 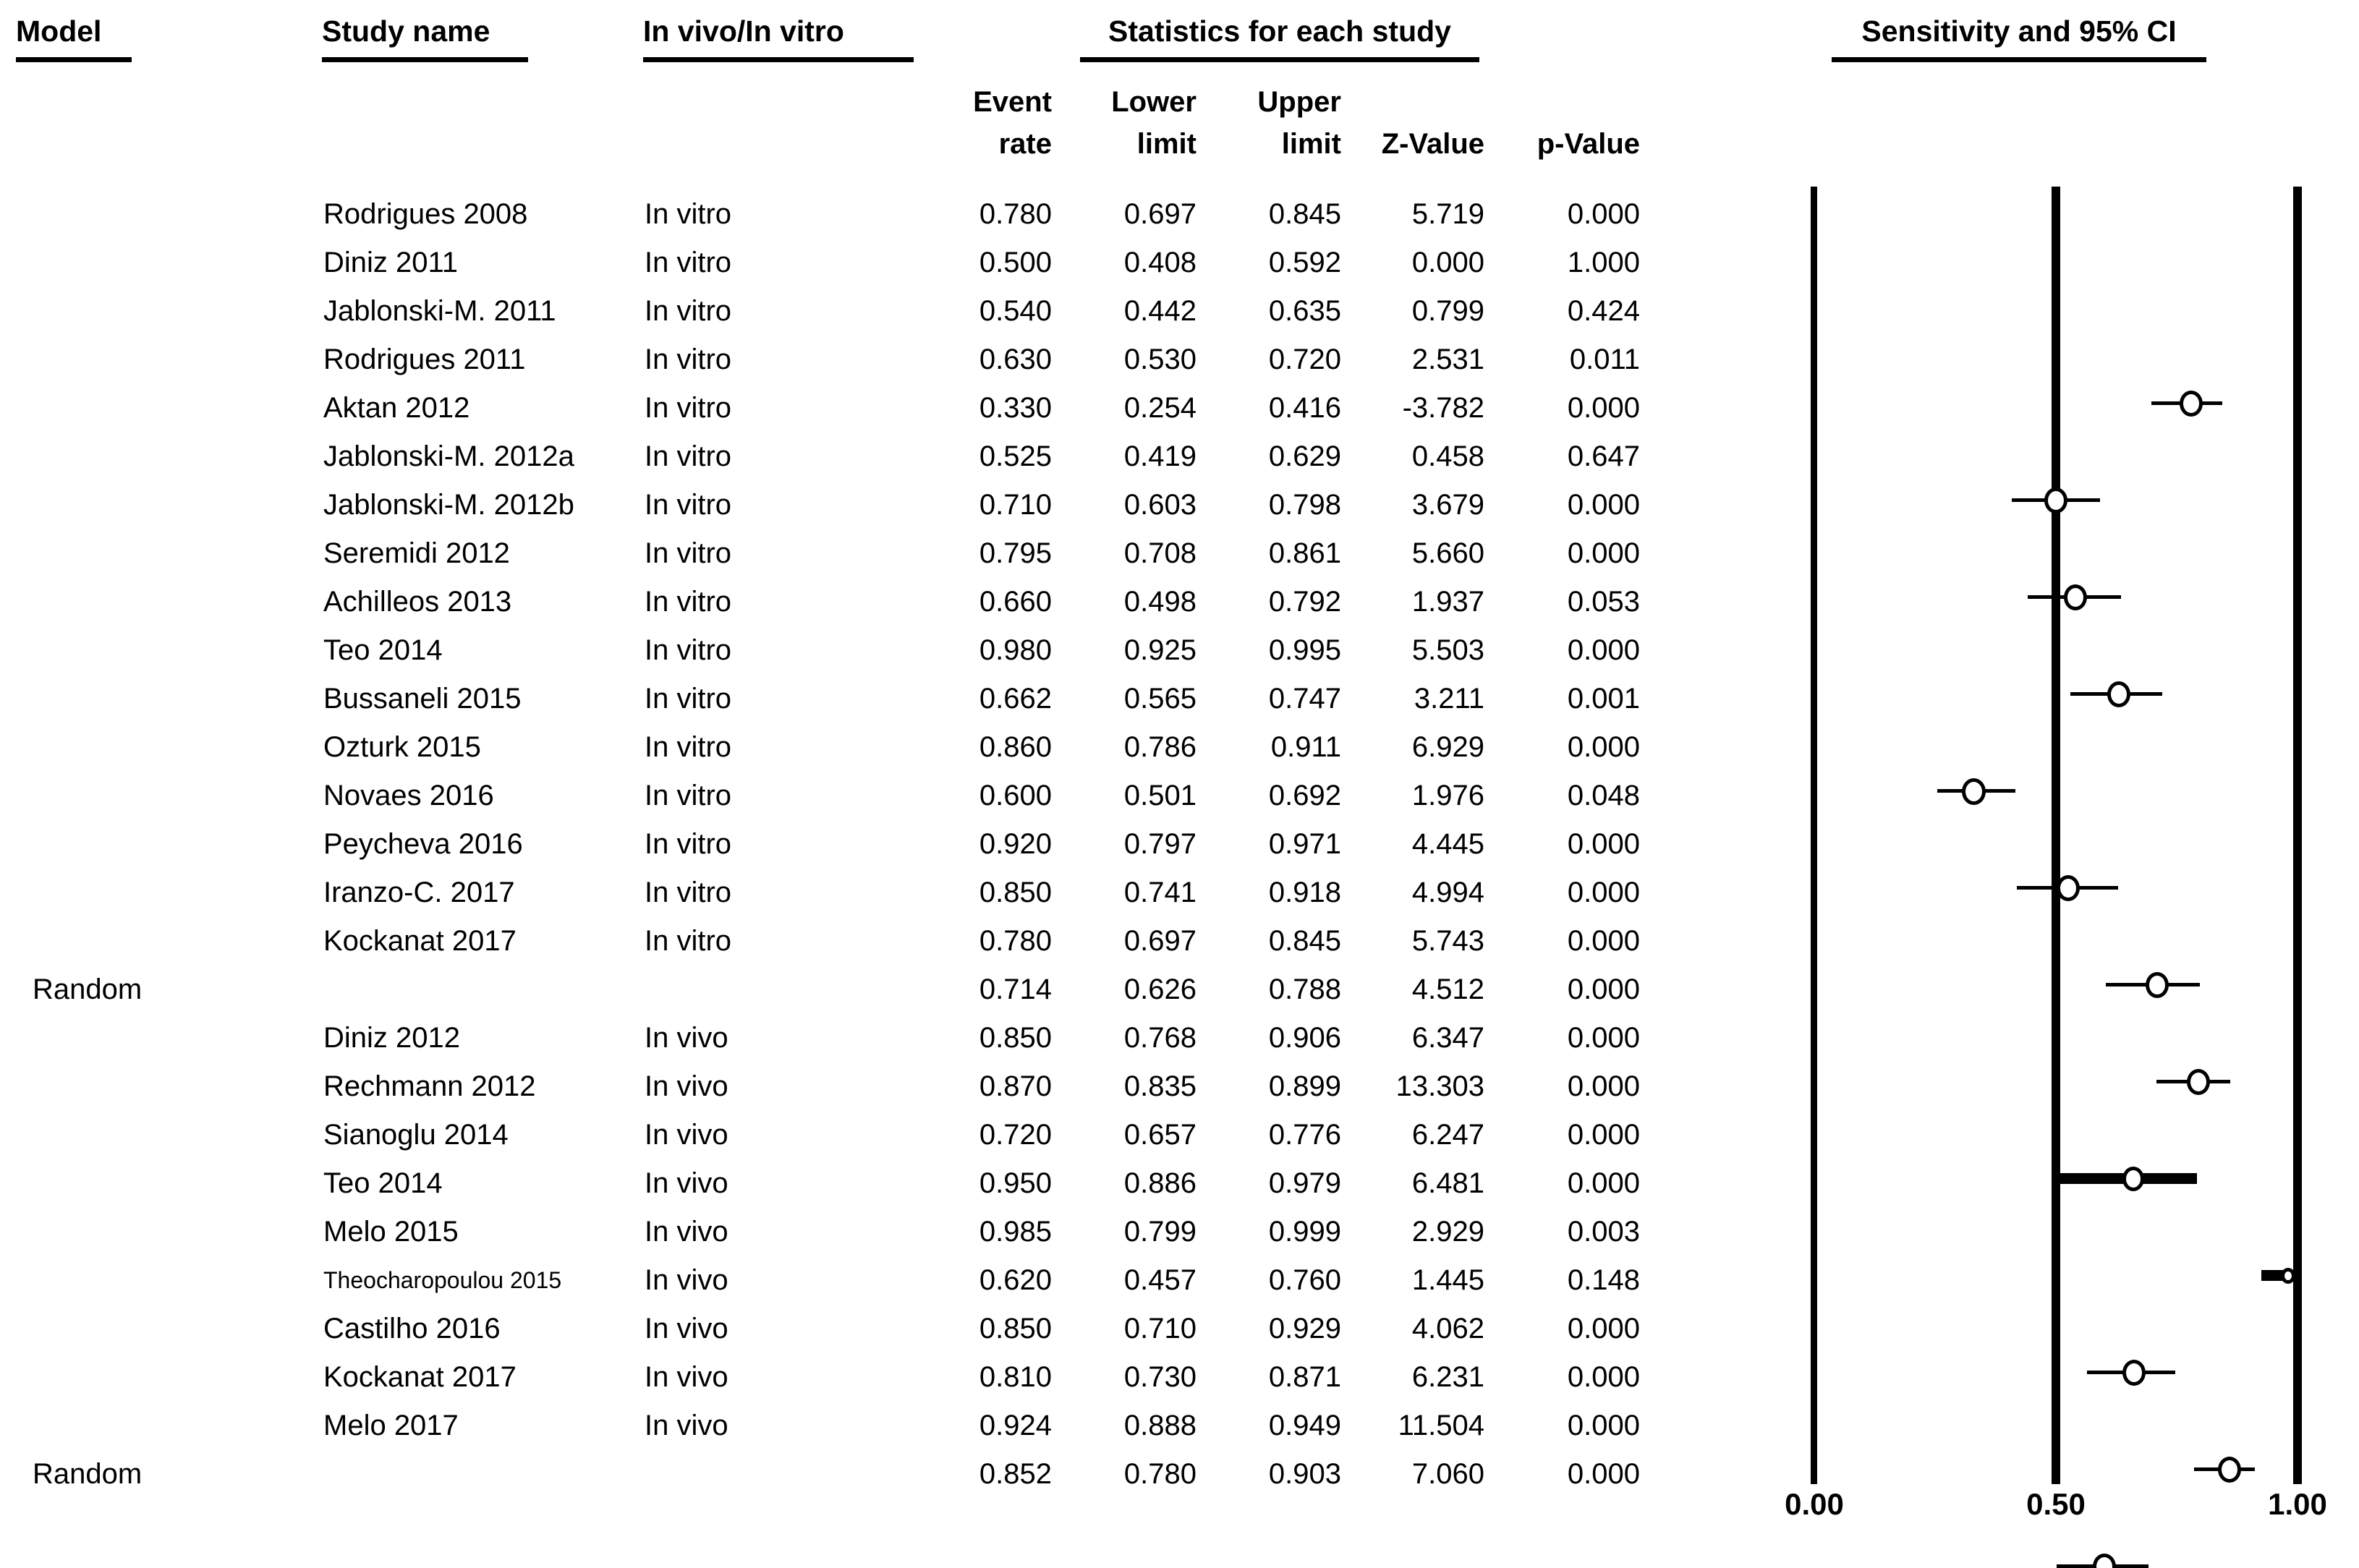 What do you see at coordinates (1016, 1183) in the screenshot?
I see `event-rate-cell: 0.950` at bounding box center [1016, 1183].